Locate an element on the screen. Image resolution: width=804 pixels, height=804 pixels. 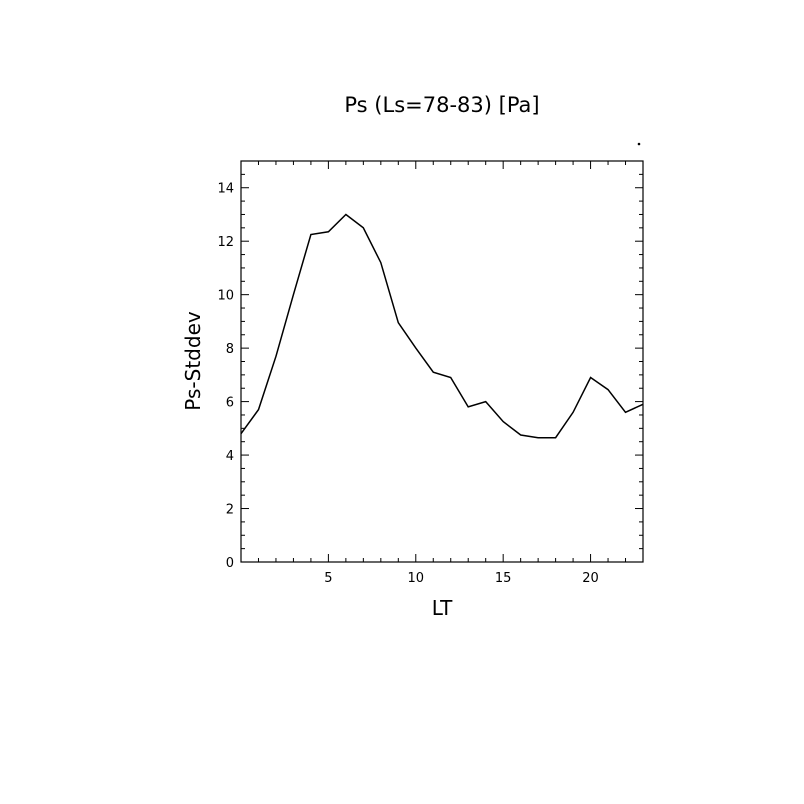
chart-title: Ps (Ls=78-83) [Pa] is located at coordinates (441, 105).